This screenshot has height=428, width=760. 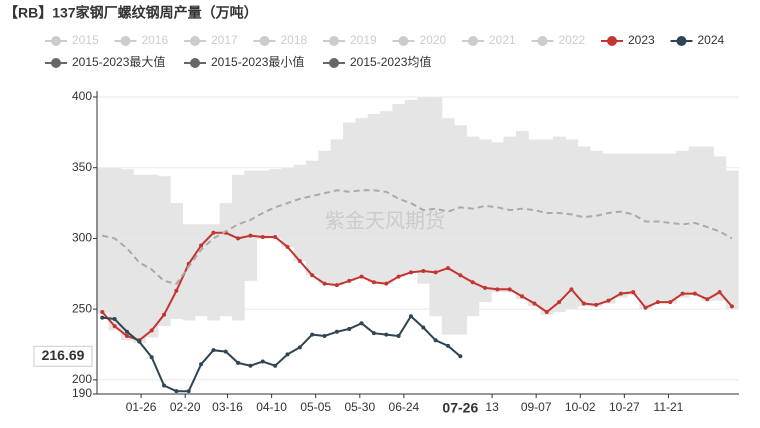 I want to click on legend-label: 2019, so click(x=363, y=40).